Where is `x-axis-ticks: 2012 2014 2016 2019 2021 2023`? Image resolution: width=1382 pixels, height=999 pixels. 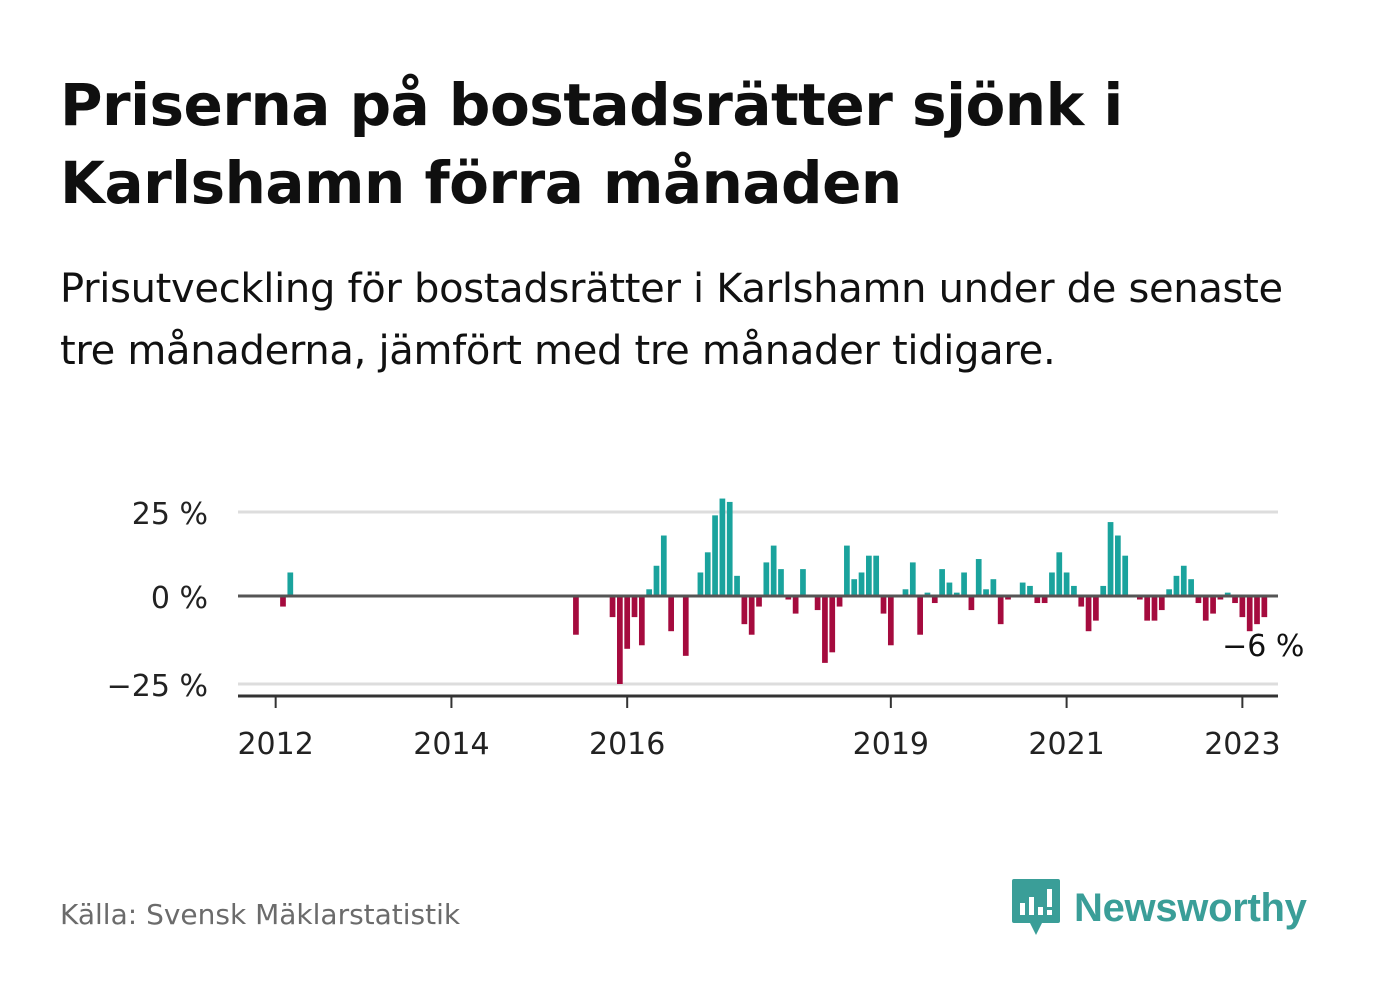
x-axis-ticks: 2012 2014 2016 2019 2021 2023 is located at coordinates (759, 729).